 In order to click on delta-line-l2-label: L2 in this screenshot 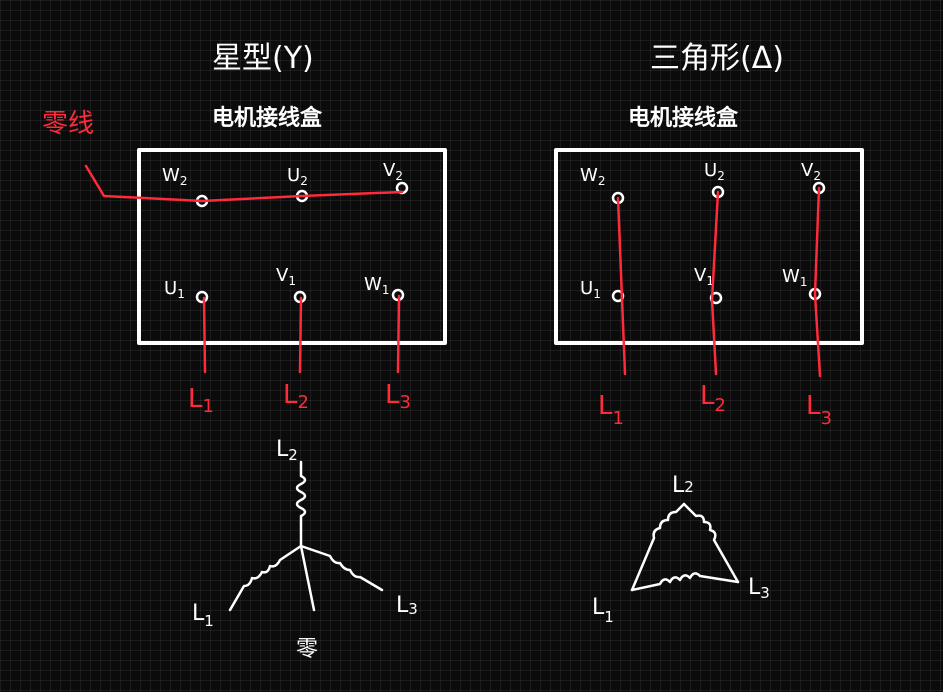, I will do `click(713, 398)`.